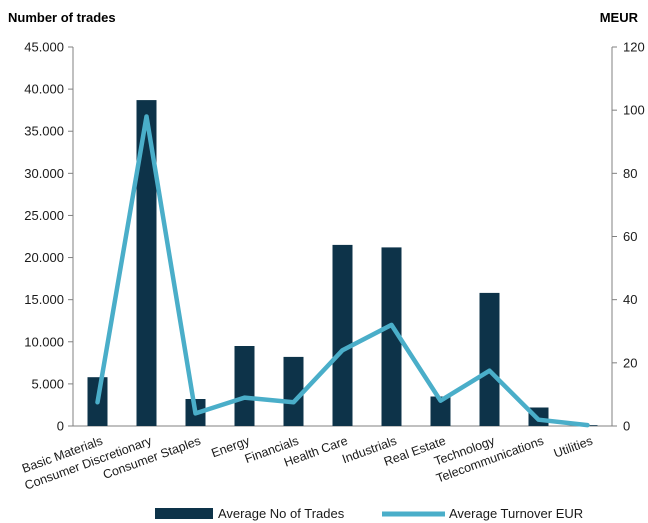  What do you see at coordinates (630, 299) in the screenshot?
I see `right-tick-label: 40` at bounding box center [630, 299].